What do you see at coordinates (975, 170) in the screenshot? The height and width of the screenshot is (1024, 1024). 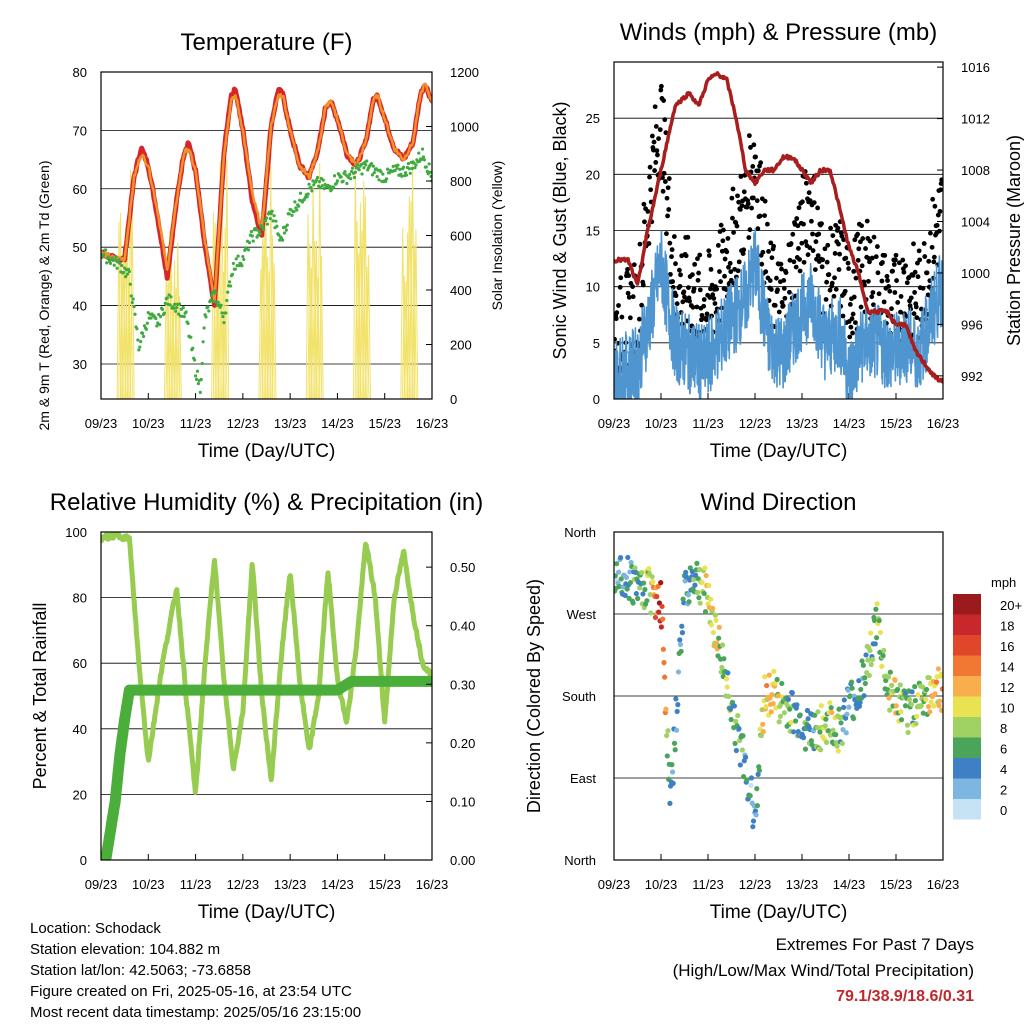 I see `y2-tick-label: 1008` at bounding box center [975, 170].